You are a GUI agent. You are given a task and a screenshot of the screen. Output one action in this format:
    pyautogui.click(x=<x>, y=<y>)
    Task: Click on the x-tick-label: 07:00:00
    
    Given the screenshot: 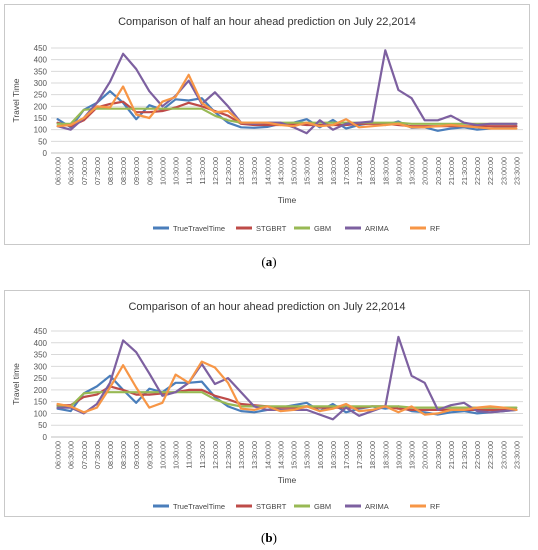 What is the action you would take?
    pyautogui.click(x=84, y=171)
    